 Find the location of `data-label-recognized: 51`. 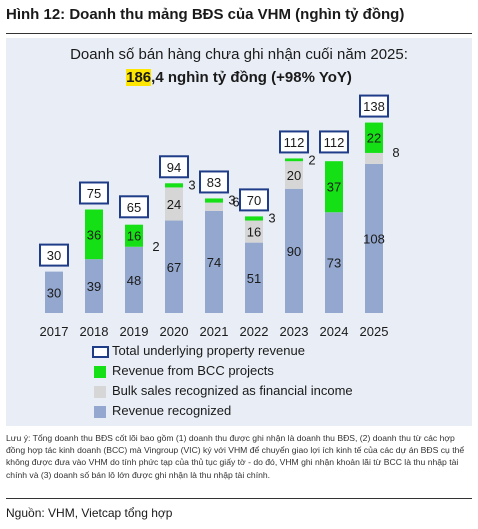

data-label-recognized: 51 is located at coordinates (254, 278).